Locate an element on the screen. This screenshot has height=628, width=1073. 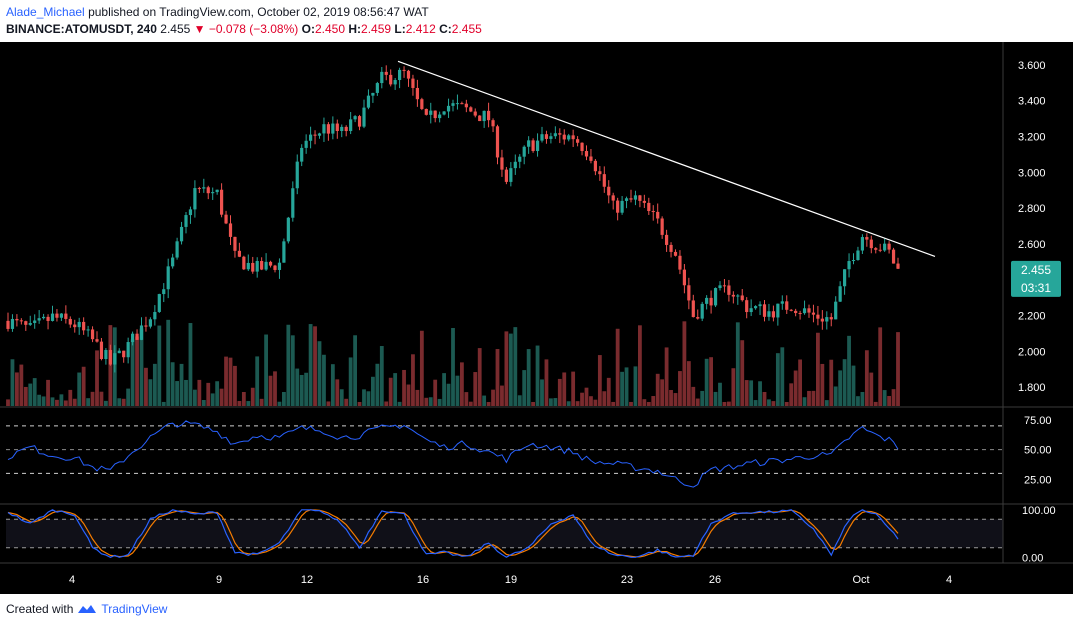
open-label: O: is located at coordinates (308, 29).